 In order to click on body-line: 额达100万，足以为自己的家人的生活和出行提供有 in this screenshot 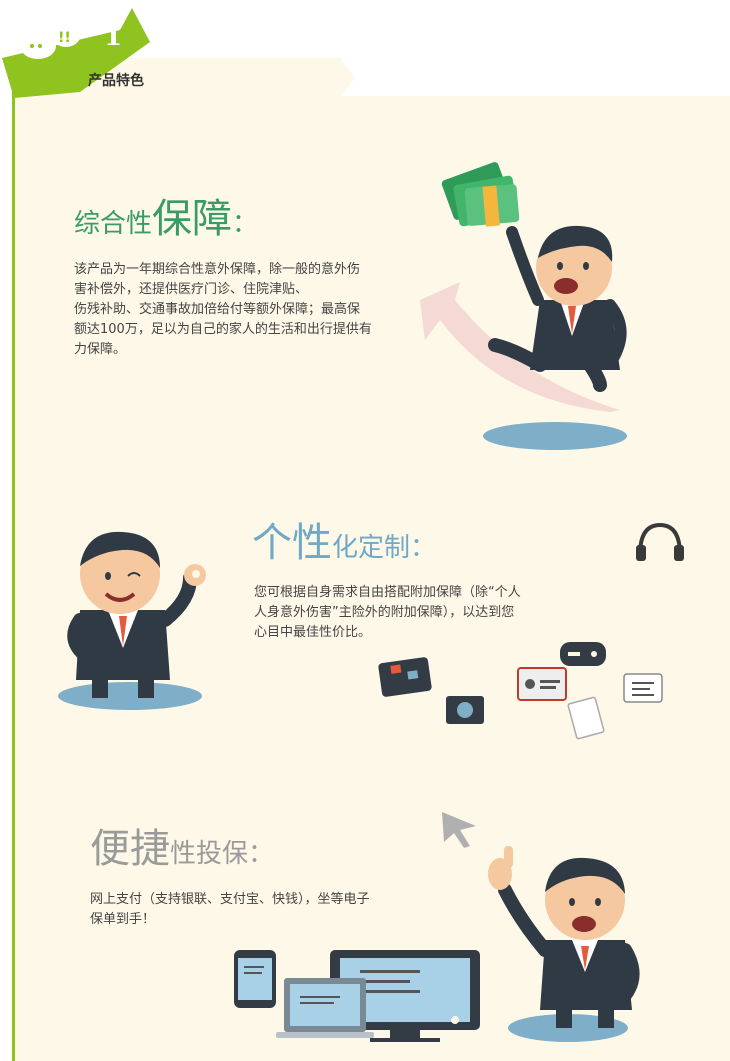, I will do `click(223, 329)`.